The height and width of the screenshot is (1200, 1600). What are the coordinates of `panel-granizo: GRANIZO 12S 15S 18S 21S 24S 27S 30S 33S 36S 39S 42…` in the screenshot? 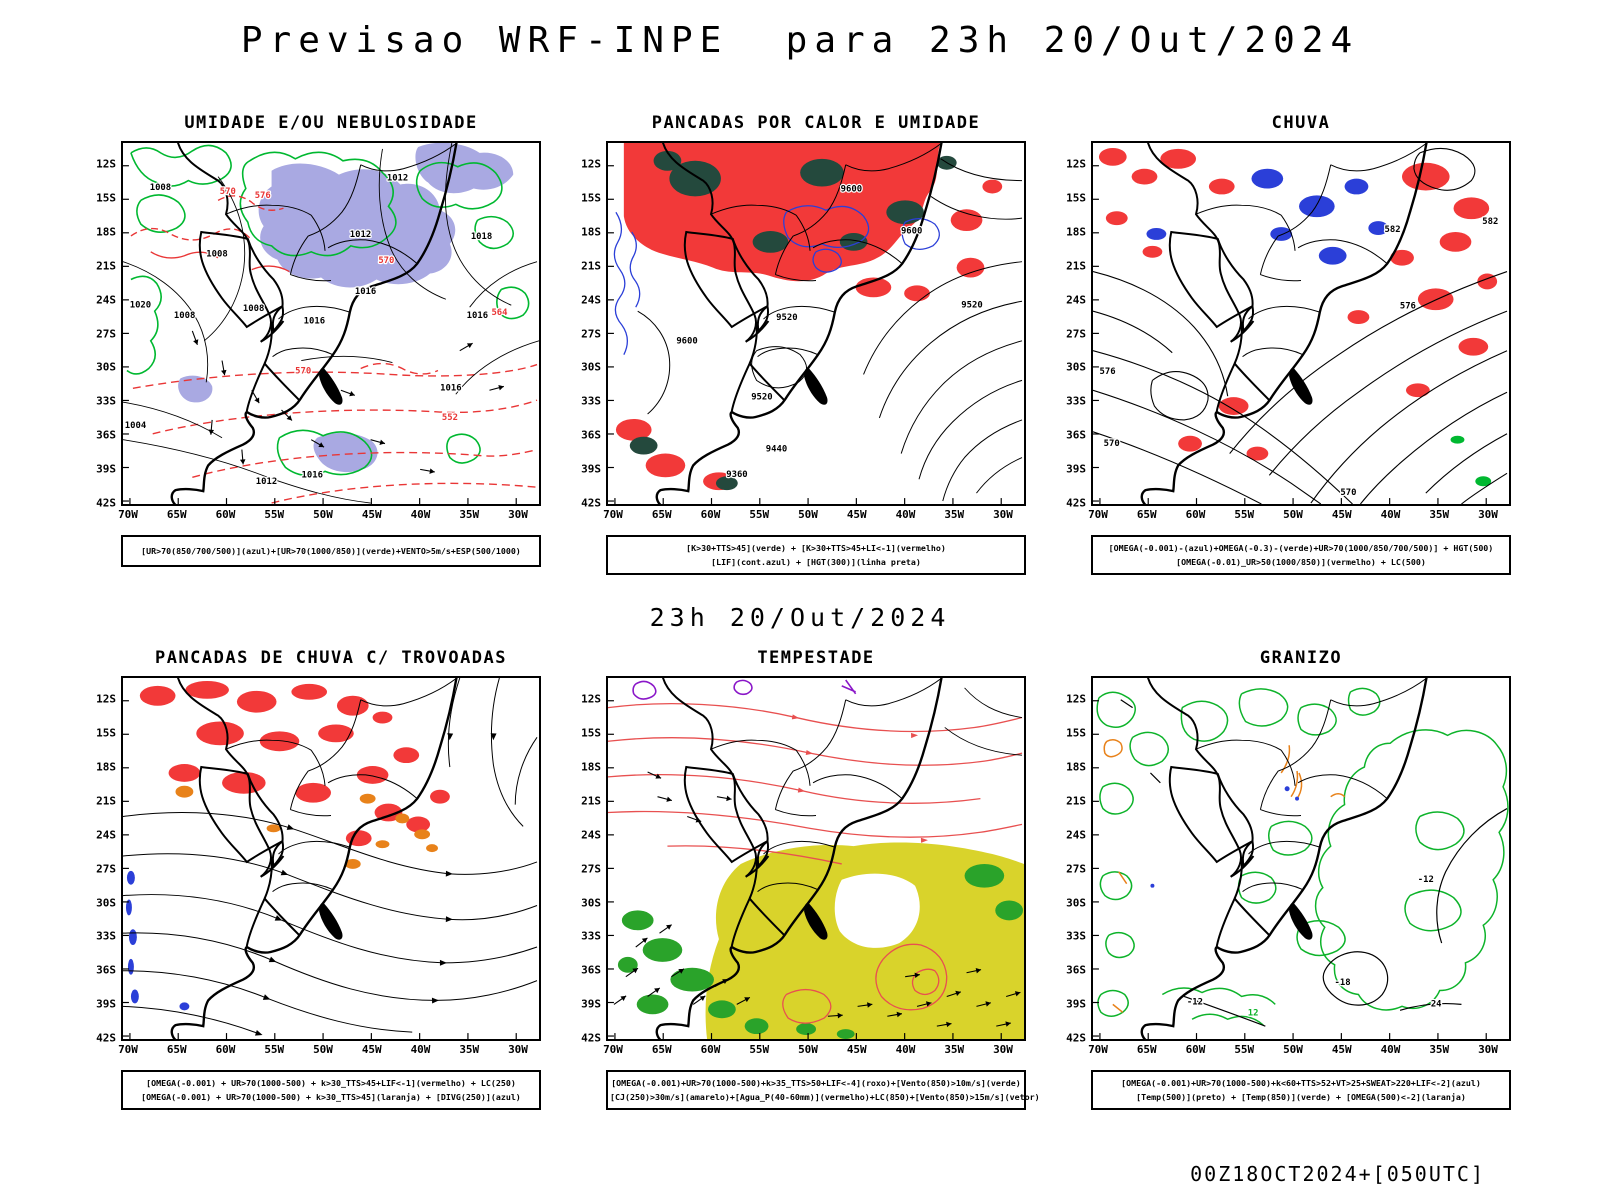 It's located at (1285, 879).